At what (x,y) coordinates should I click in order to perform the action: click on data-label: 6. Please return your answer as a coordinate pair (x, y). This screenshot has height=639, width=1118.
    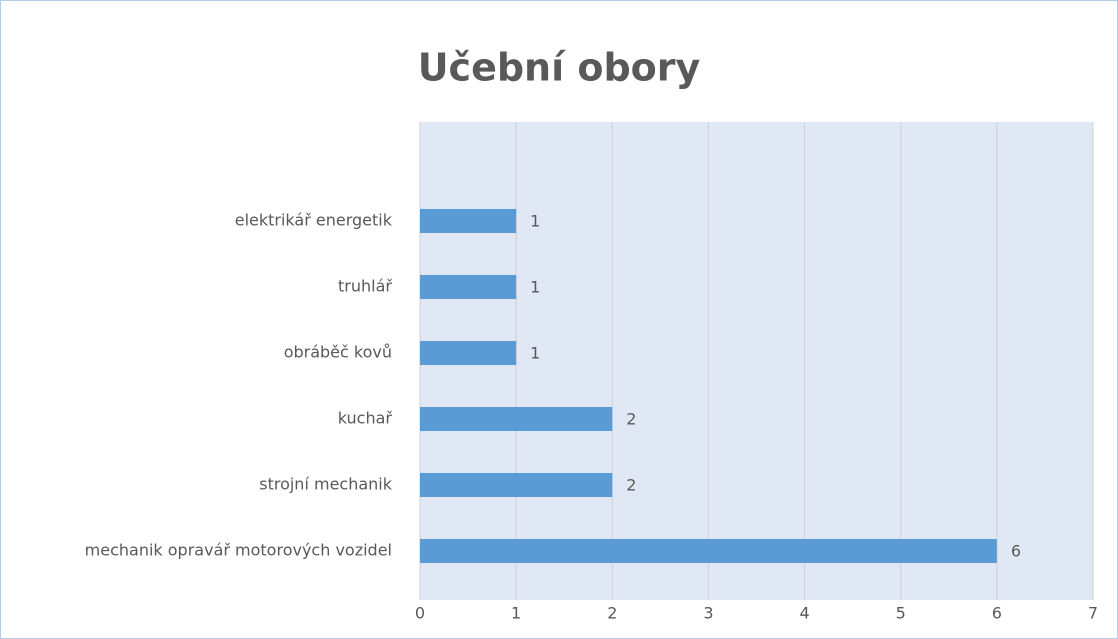
    Looking at the image, I should click on (1016, 551).